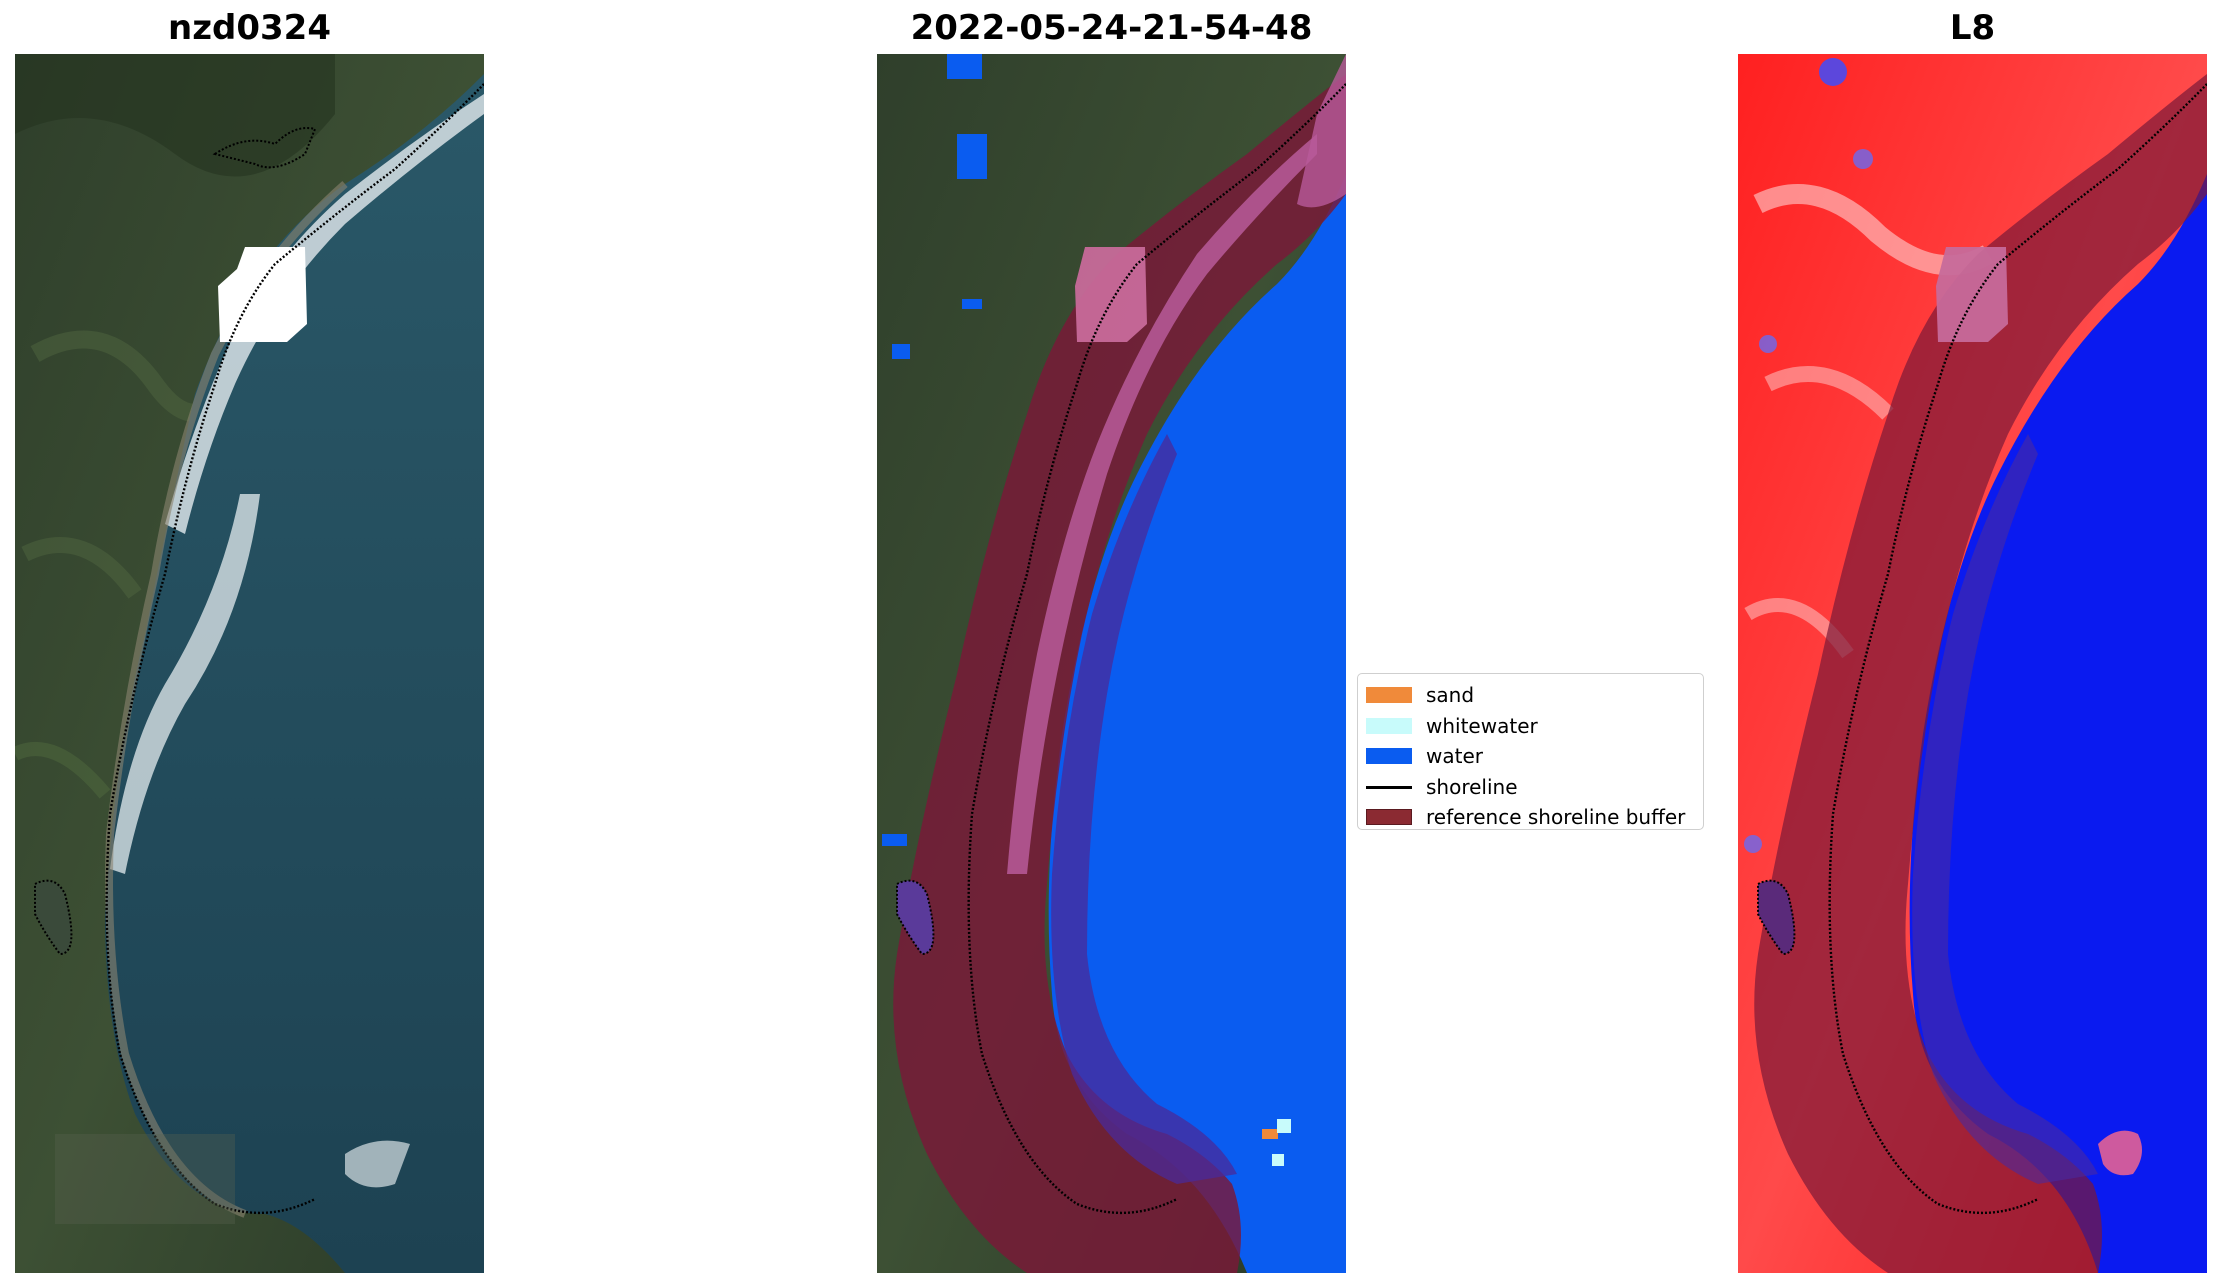  I want to click on legend-item-shoreline: shoreline, so click(1530, 787).